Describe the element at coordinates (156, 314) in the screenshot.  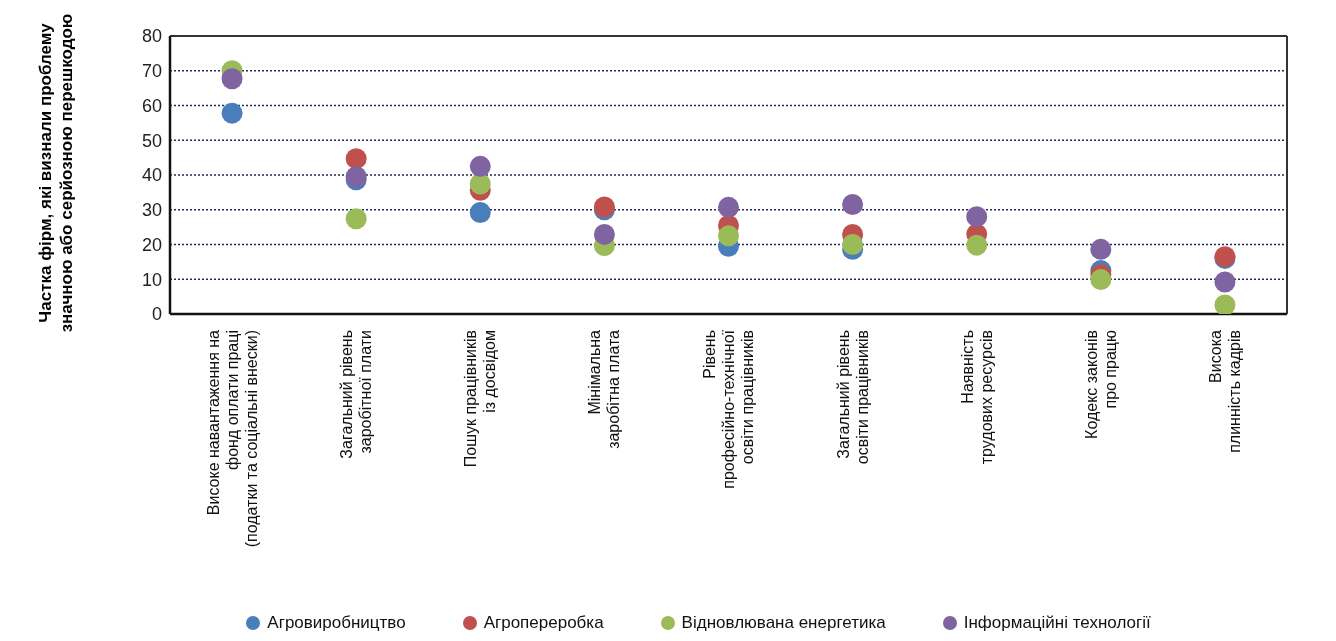
I see `y-tick-label: 0` at that location.